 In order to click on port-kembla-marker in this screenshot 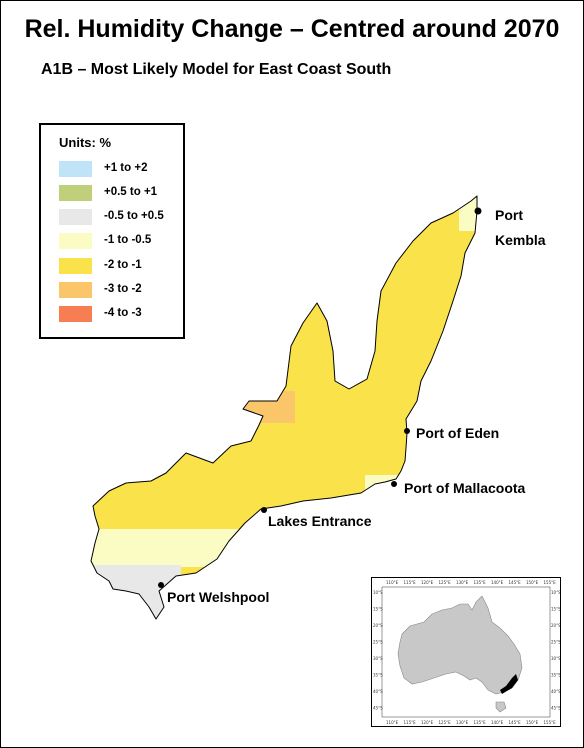, I will do `click(478, 211)`.